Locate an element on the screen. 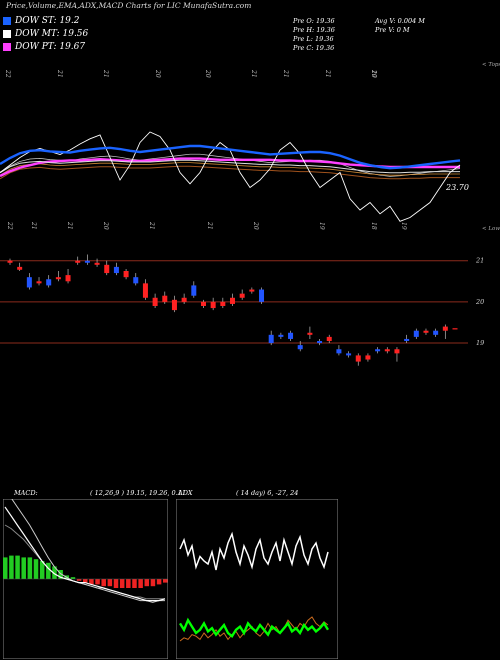 The width and height of the screenshot is (500, 660). lows-label: < Lows is located at coordinates (491, 229).